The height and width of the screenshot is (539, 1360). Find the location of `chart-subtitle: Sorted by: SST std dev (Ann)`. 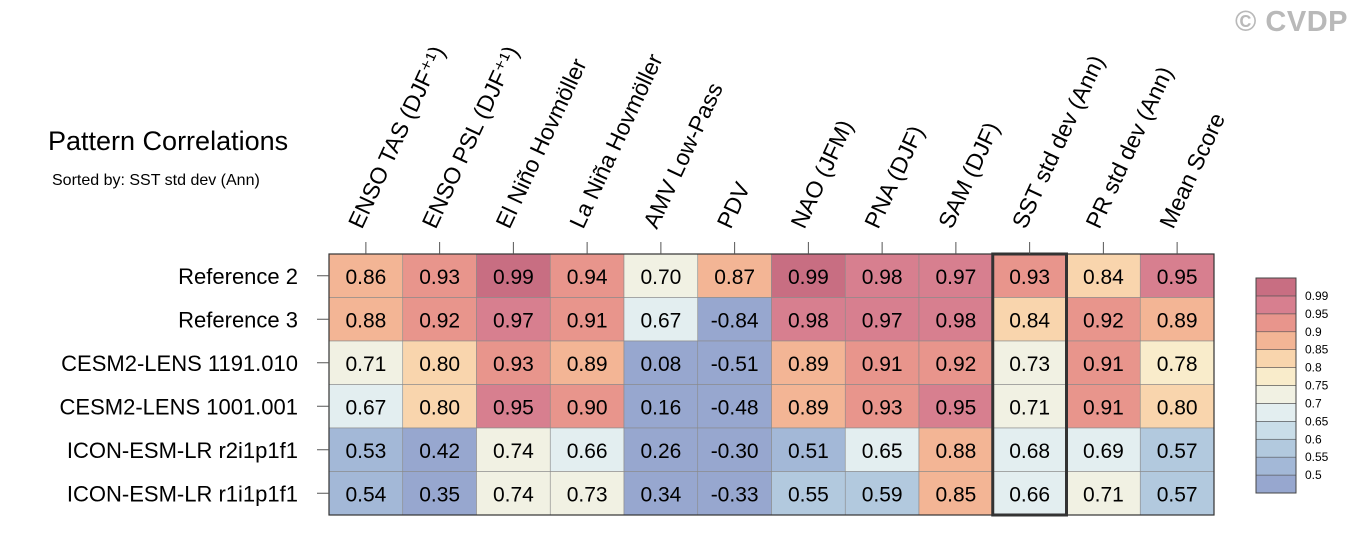

chart-subtitle: Sorted by: SST std dev (Ann) is located at coordinates (156, 180).